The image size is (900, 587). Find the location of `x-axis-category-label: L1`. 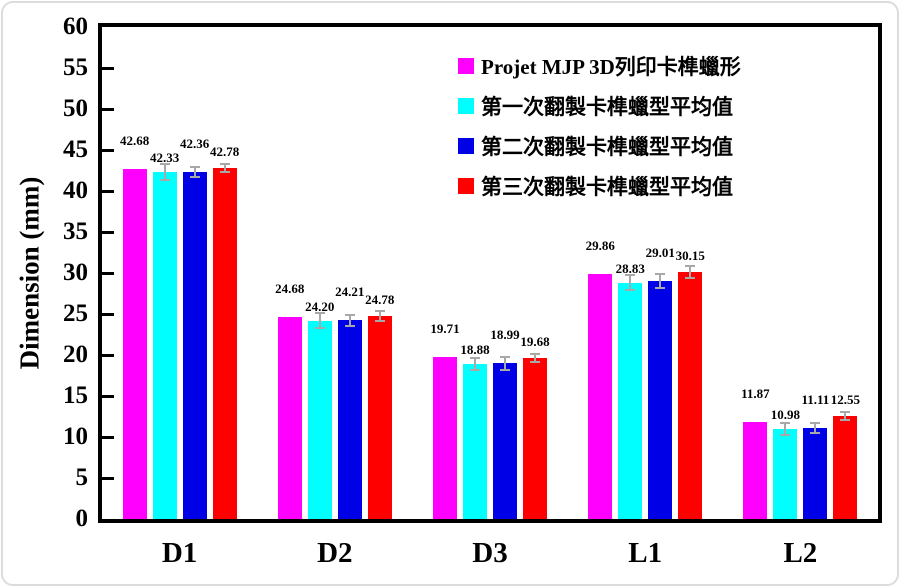

x-axis-category-label: L1 is located at coordinates (645, 553).